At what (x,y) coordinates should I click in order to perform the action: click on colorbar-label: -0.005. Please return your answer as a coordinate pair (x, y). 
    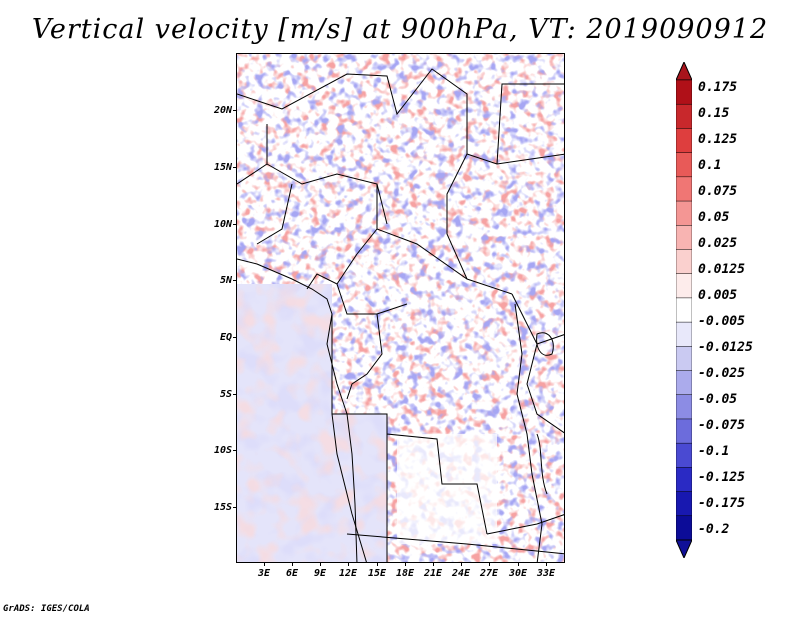
    Looking at the image, I should click on (721, 321).